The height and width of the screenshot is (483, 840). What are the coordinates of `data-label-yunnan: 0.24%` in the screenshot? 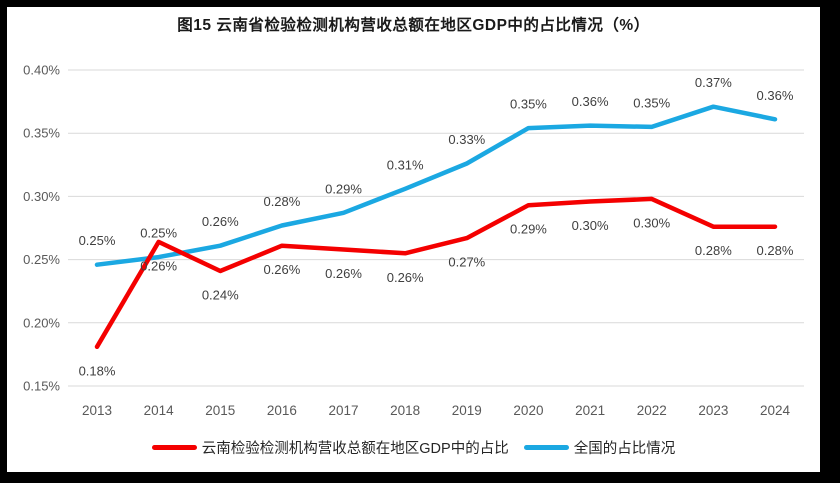 It's located at (220, 294).